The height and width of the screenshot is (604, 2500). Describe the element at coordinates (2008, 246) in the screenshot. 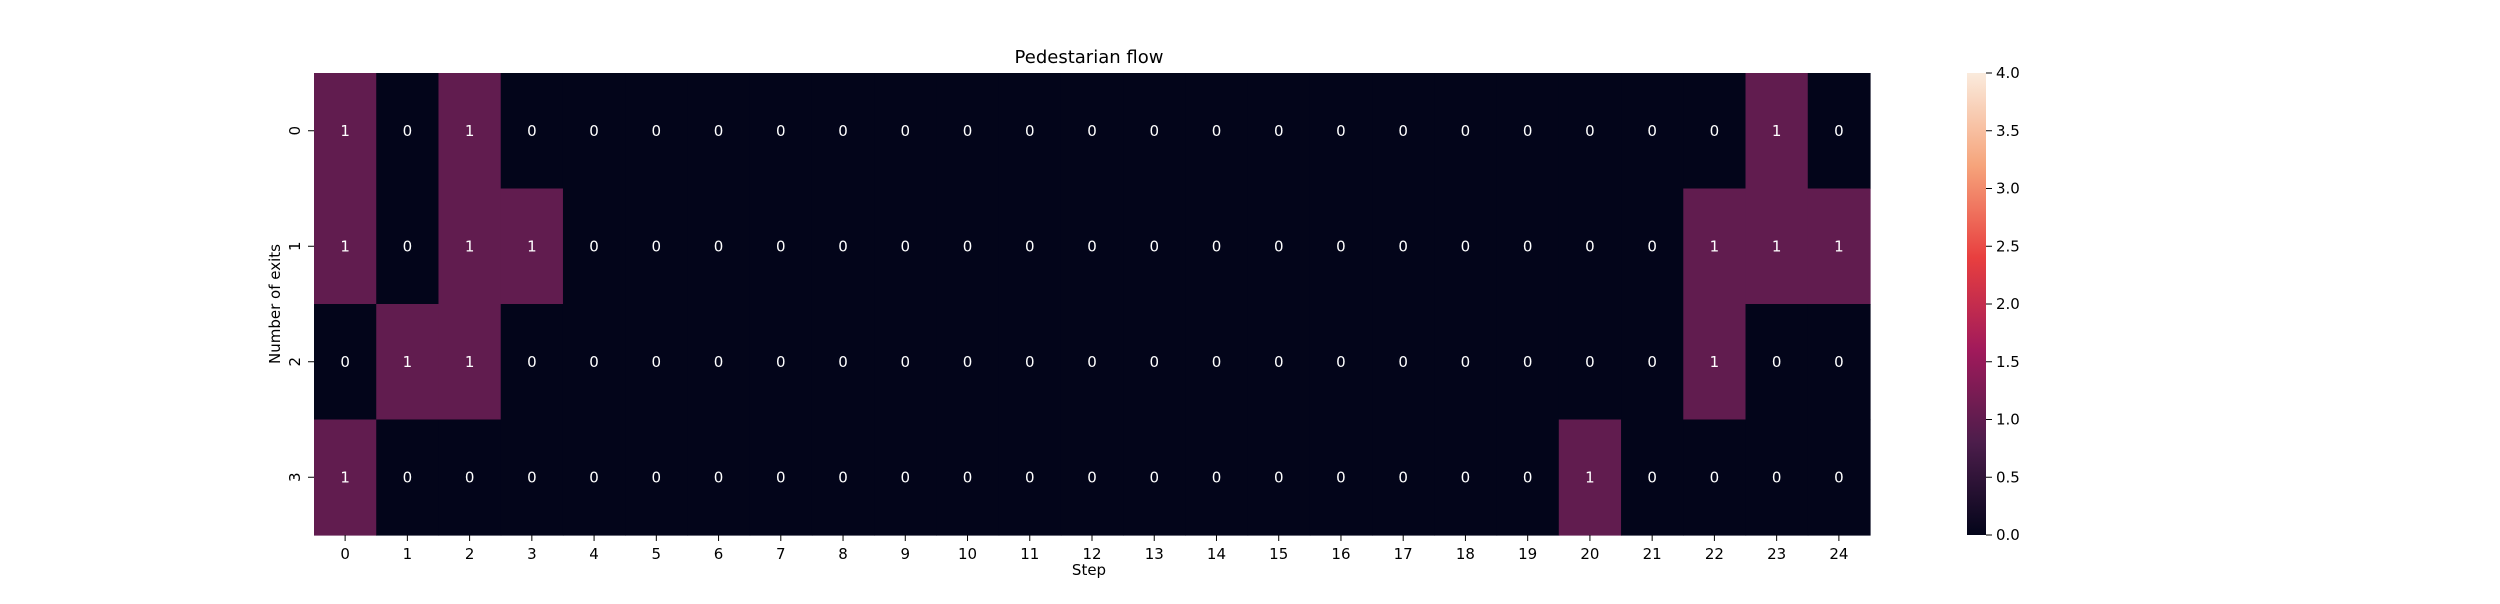

I see `colorbar-tick-label: 2.5` at that location.